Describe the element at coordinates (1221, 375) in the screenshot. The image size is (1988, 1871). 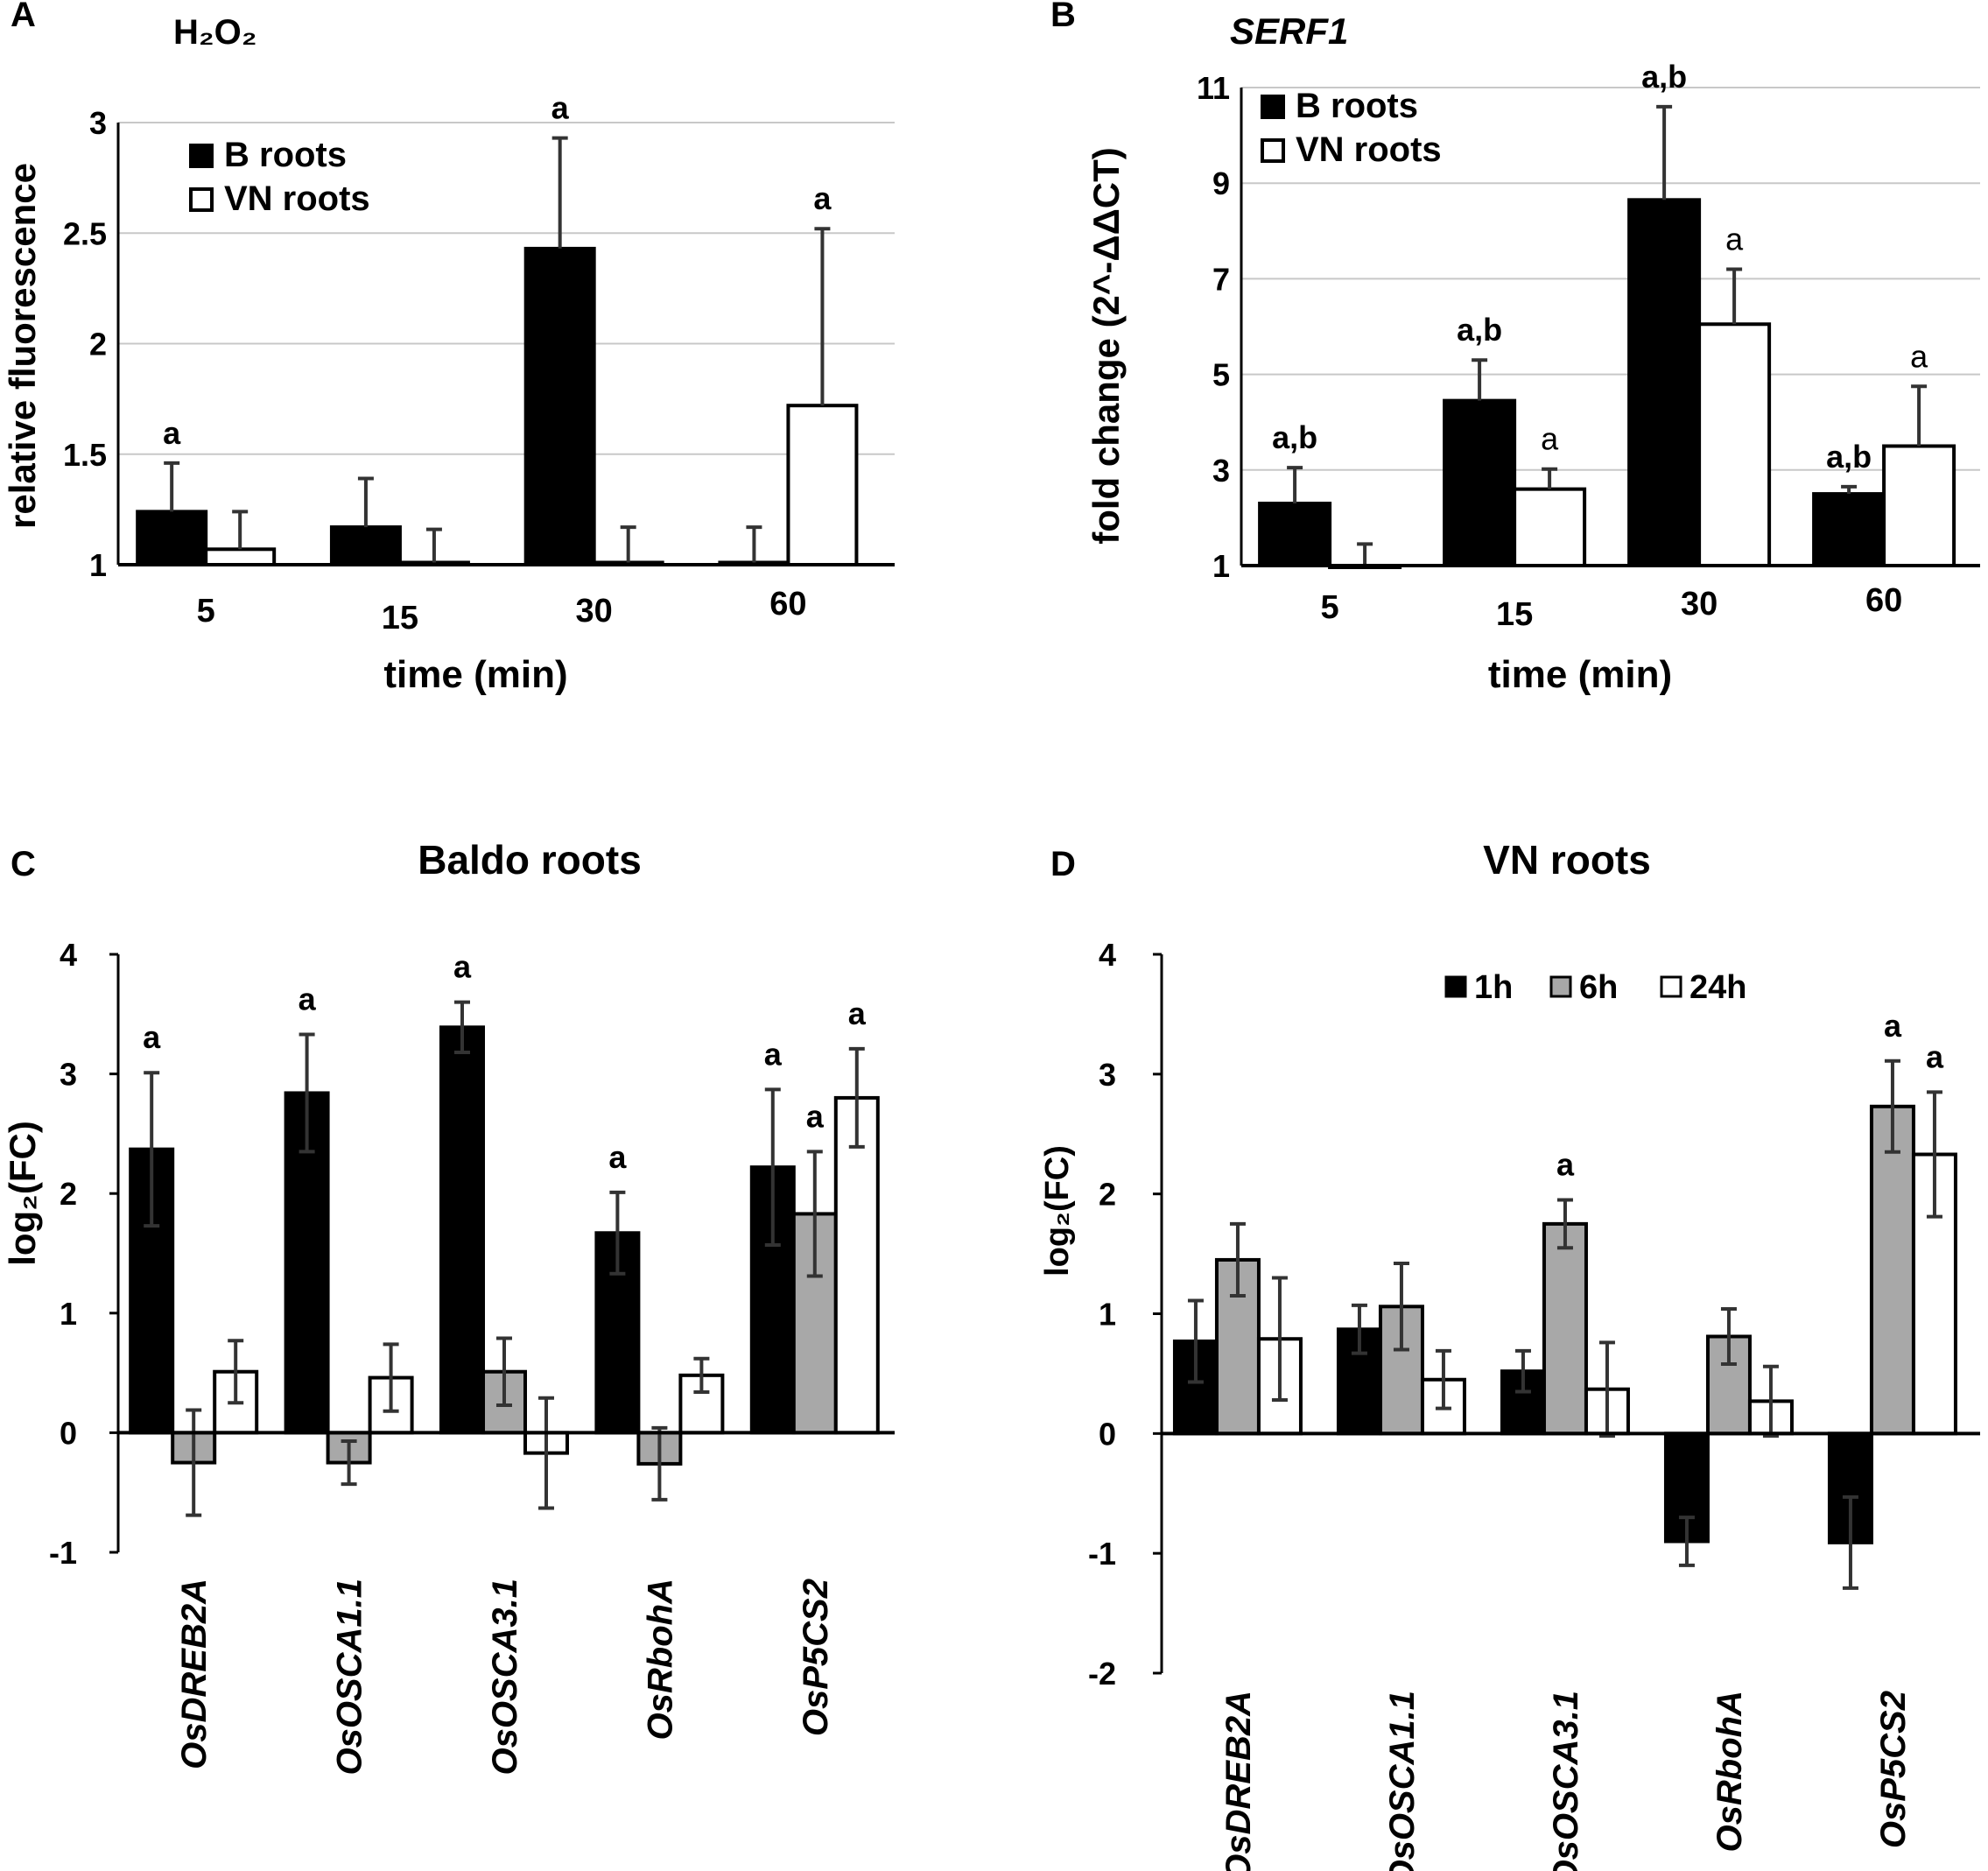
I see `y-tick-label: 5` at that location.